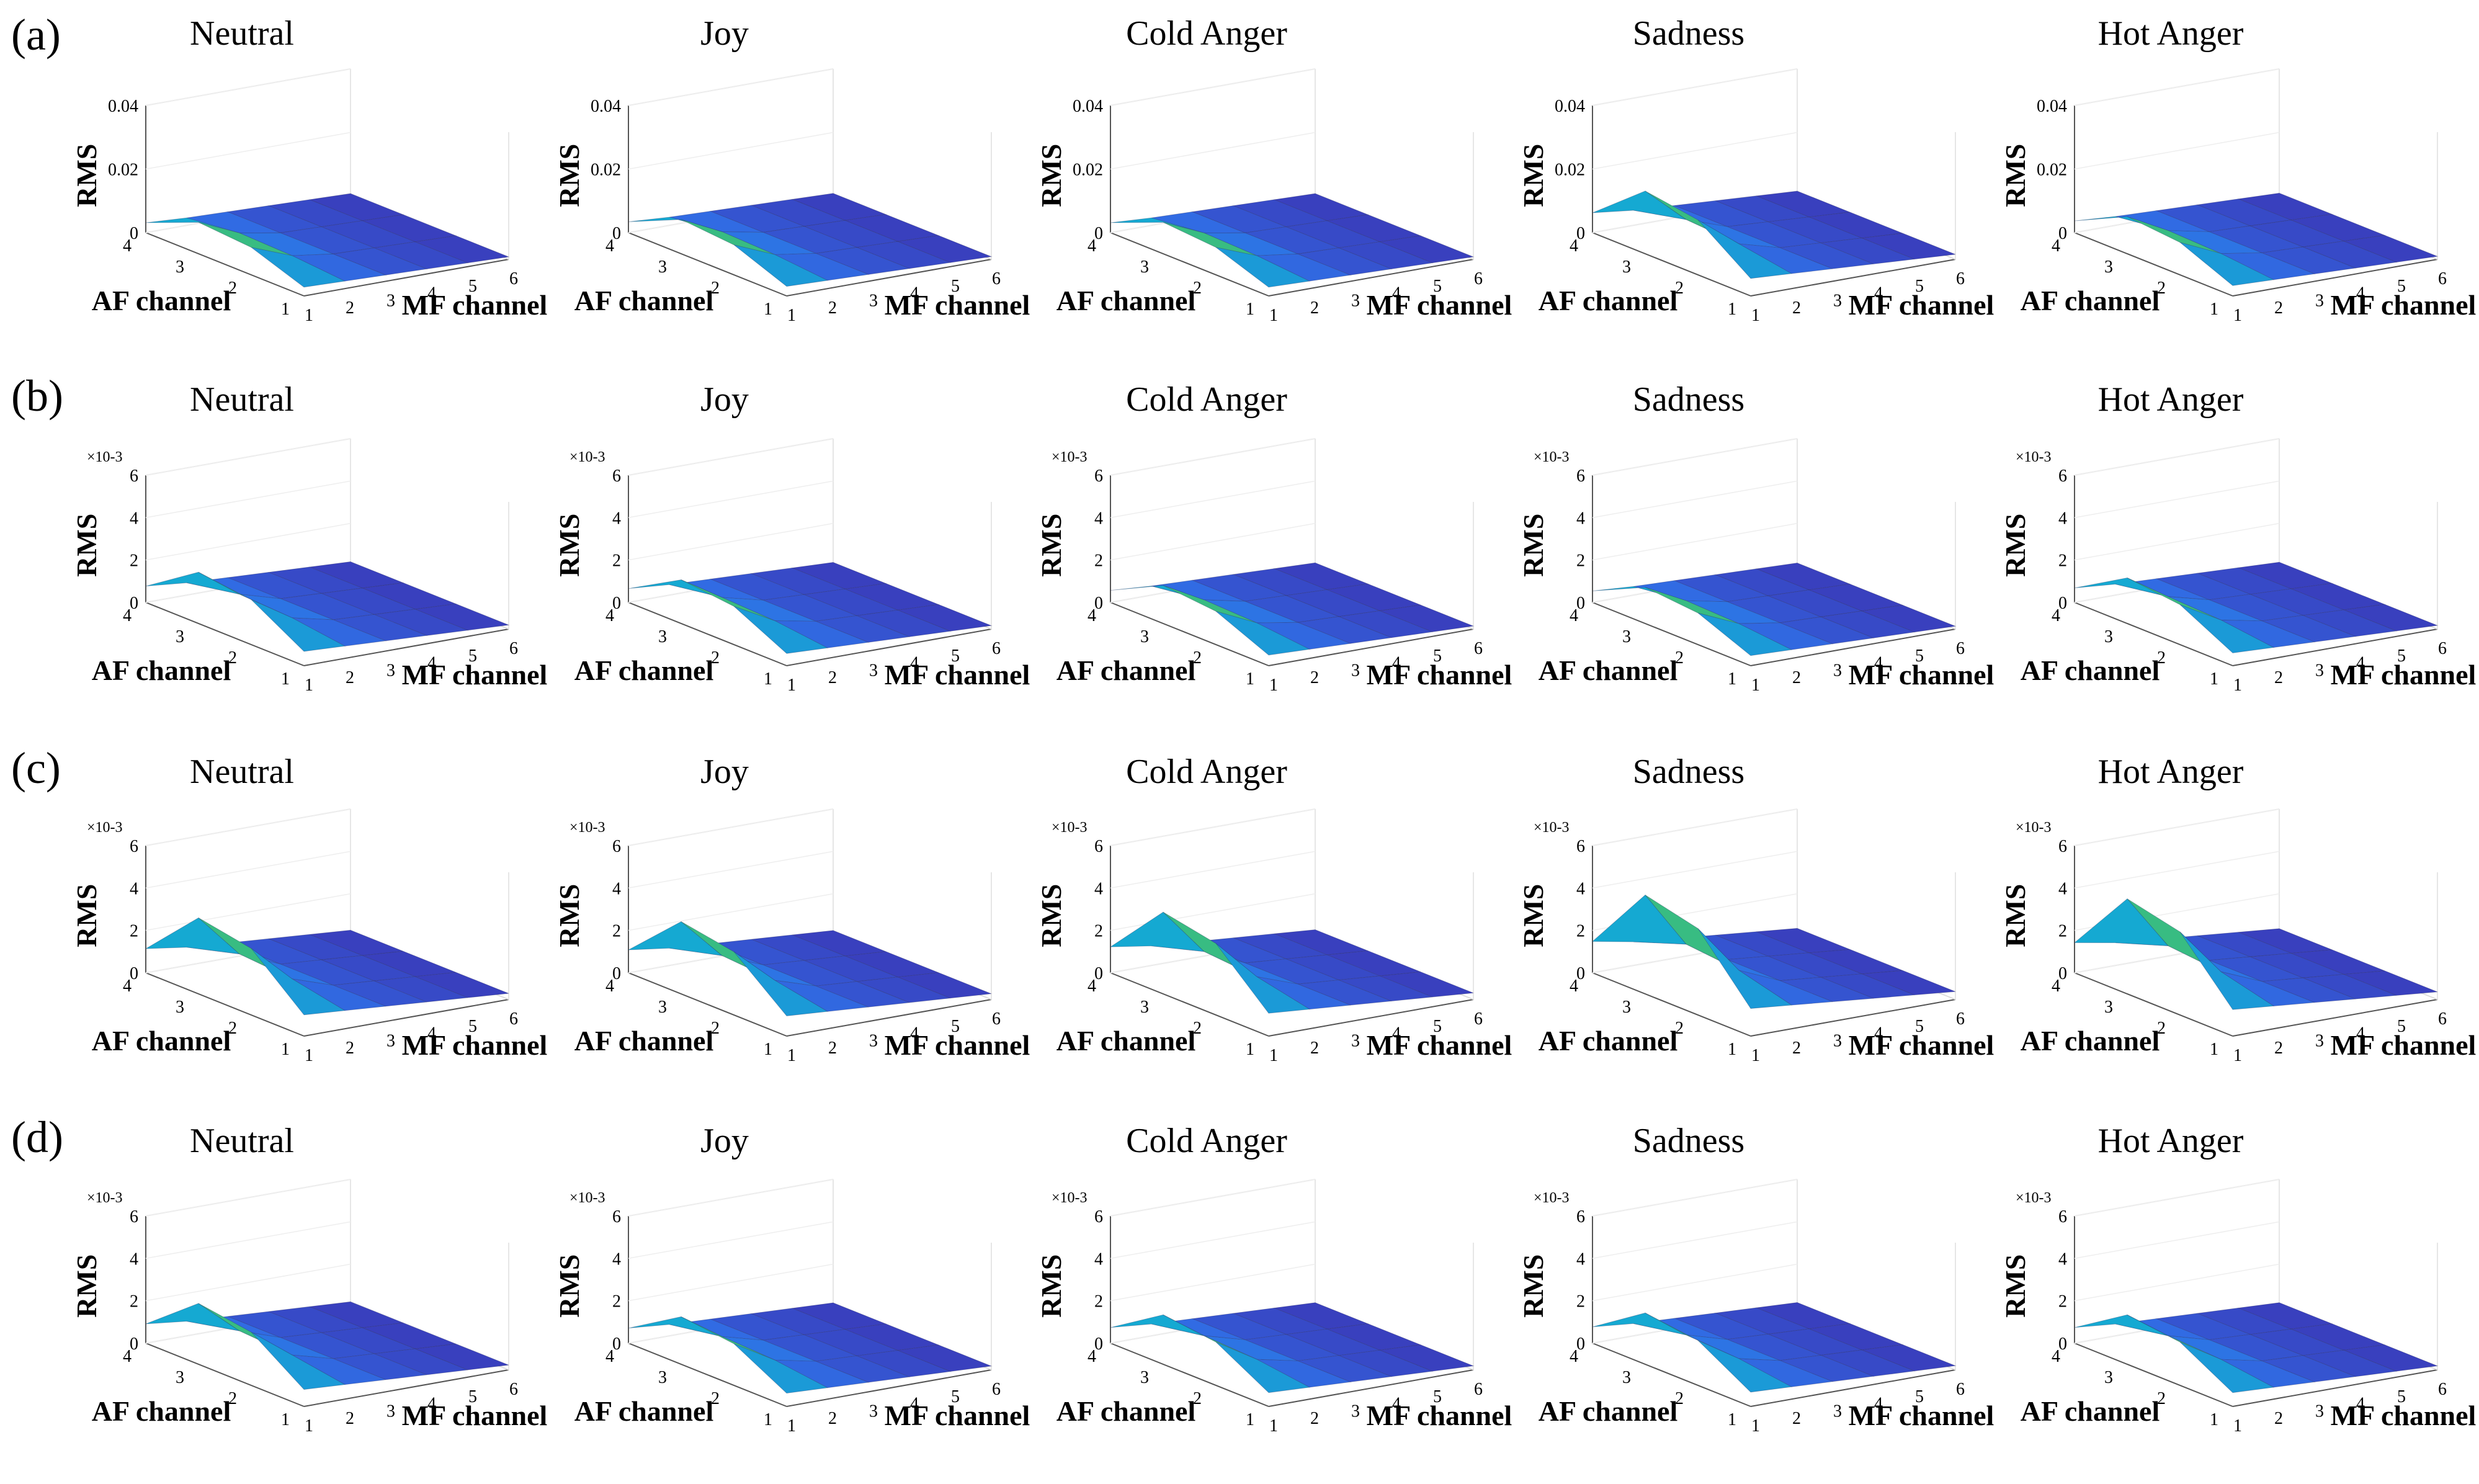 The width and height of the screenshot is (2479, 1484). Describe the element at coordinates (242, 399) in the screenshot. I see `panel-title: Neutral` at that location.